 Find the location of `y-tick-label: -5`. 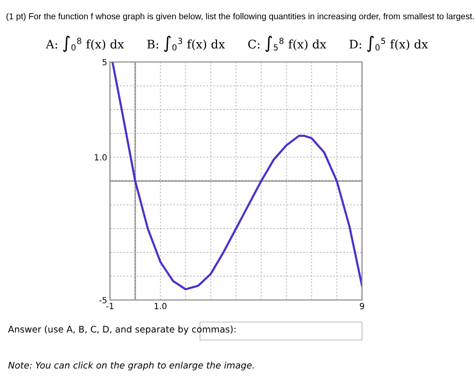

y-tick-label: -5 is located at coordinates (102, 300).